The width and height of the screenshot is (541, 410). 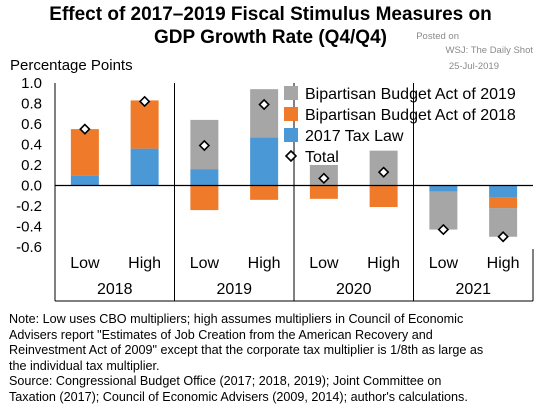 I want to click on legend-label: Total, so click(x=322, y=157).